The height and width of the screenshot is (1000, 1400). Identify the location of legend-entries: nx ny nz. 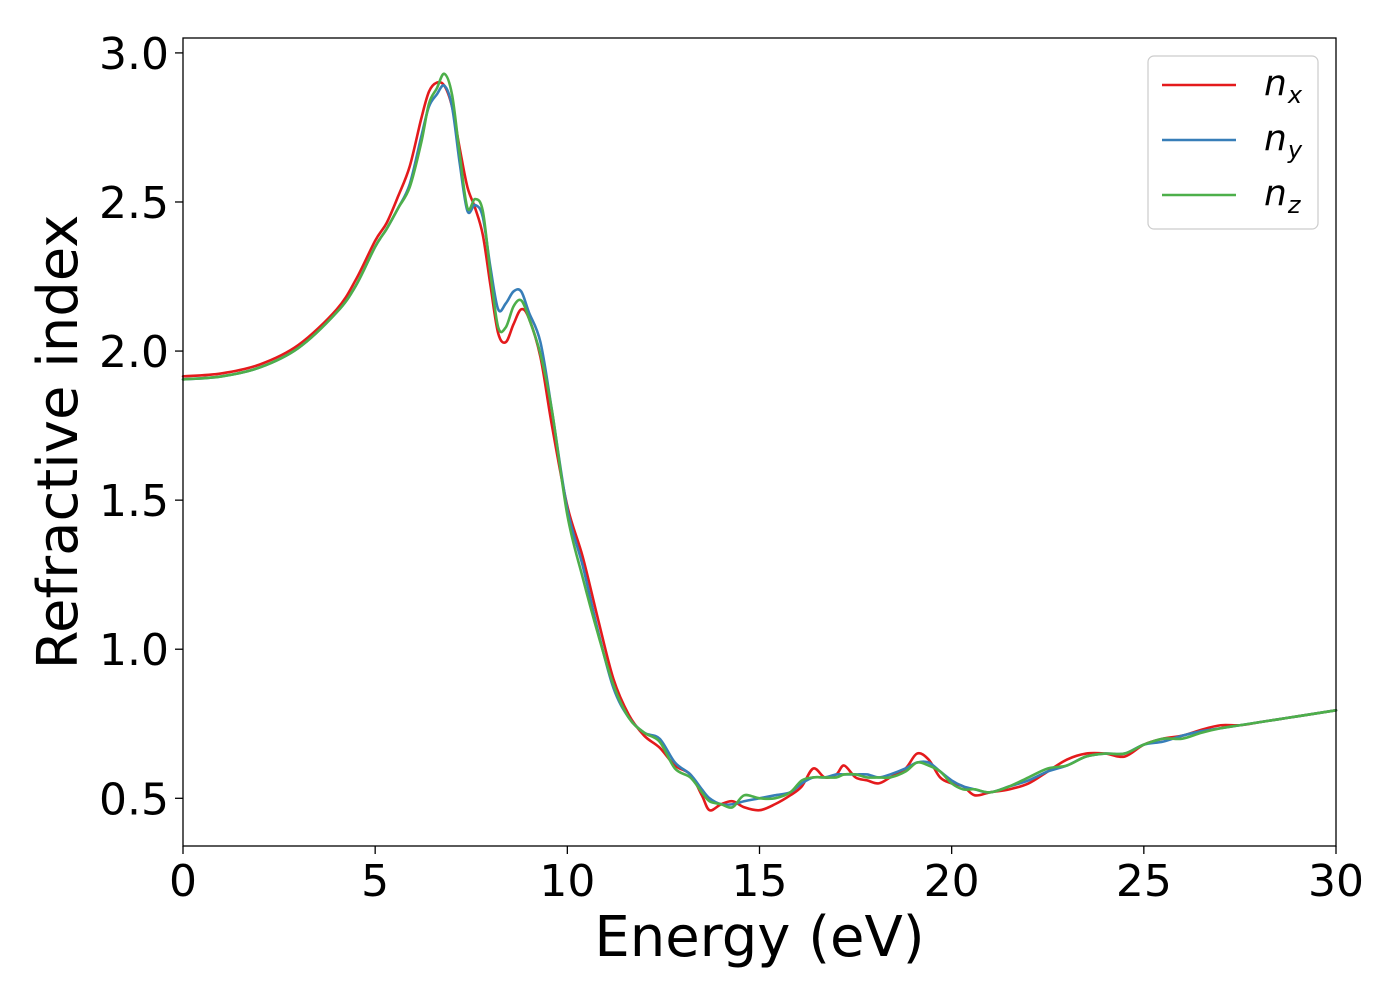
(1232, 141).